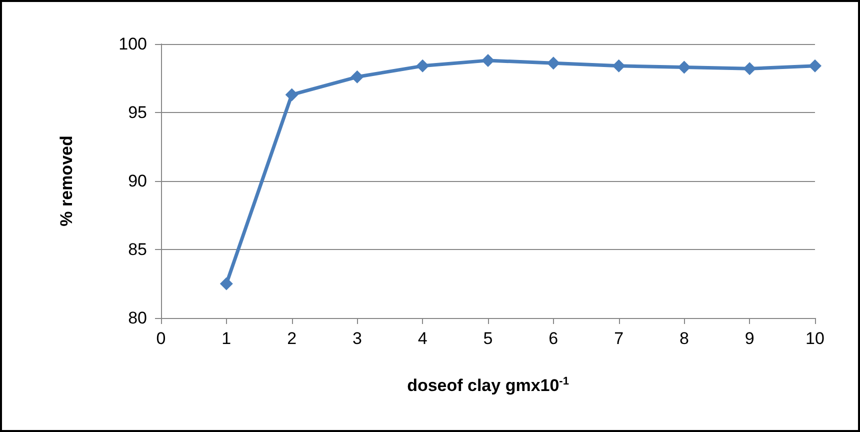 Image resolution: width=860 pixels, height=432 pixels. I want to click on x-tick-label: 8, so click(684, 338).